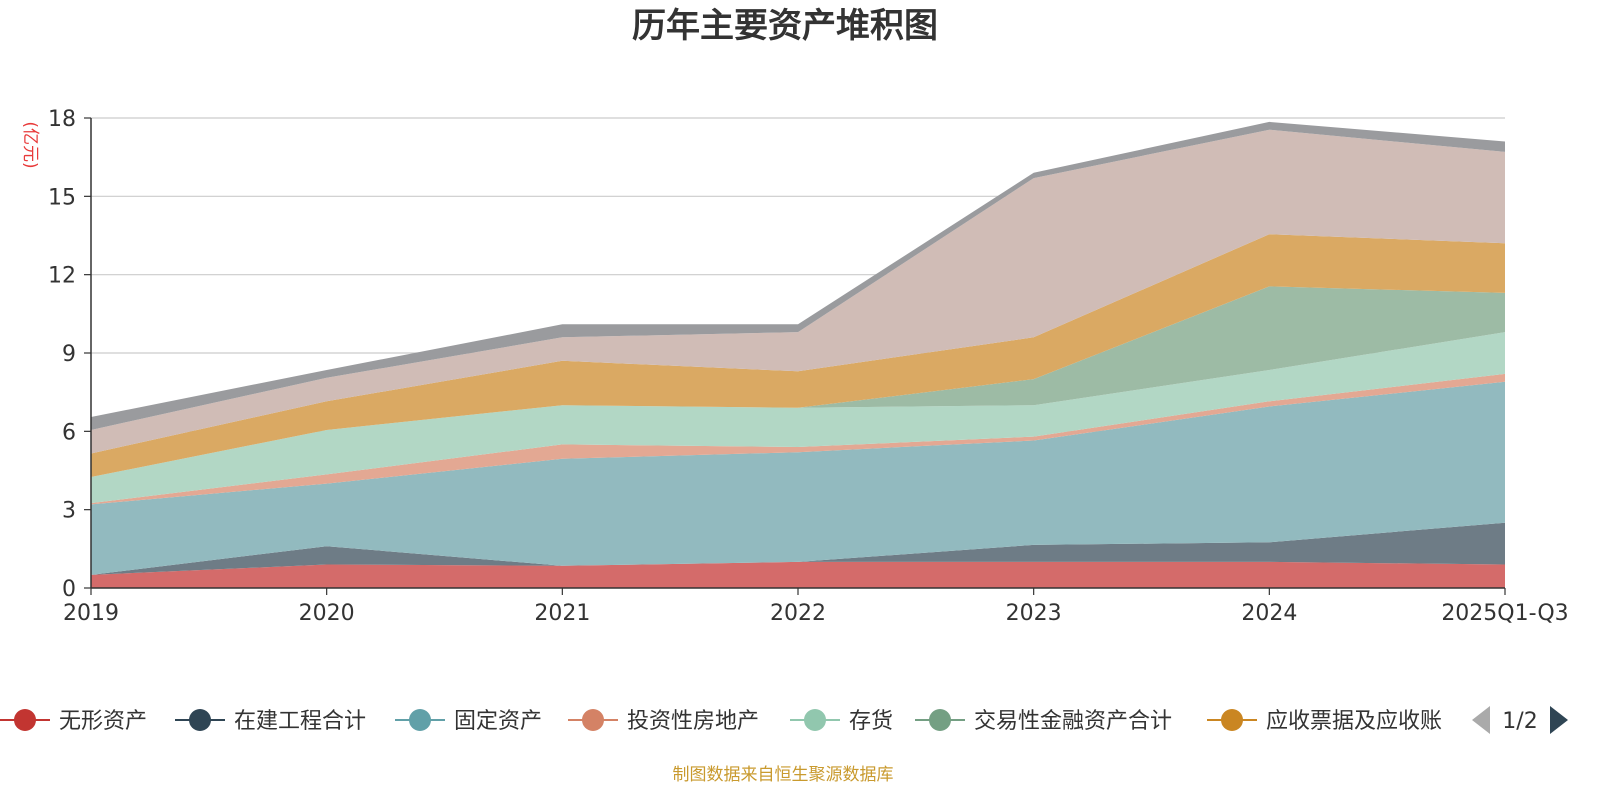 This screenshot has width=1600, height=800. I want to click on x-tick-label: 2024, so click(1269, 613).